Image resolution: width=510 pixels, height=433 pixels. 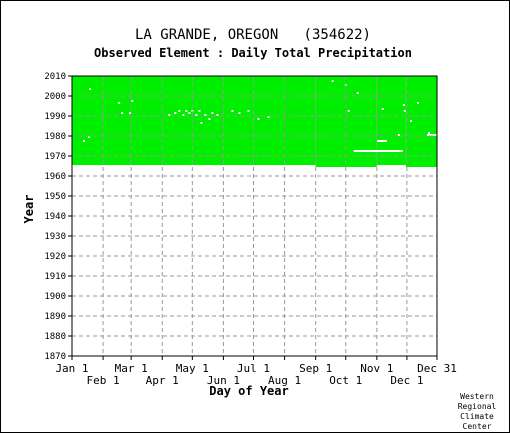 I want to click on x-tick-label-lower: Oct 1, so click(x=345, y=380).